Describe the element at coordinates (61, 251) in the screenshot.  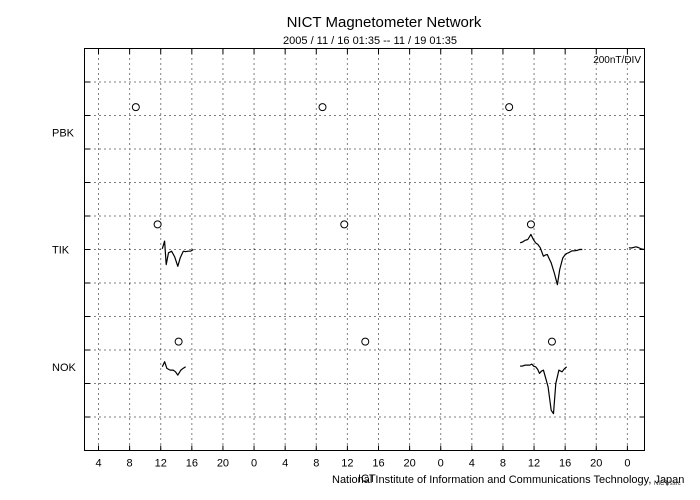
I see `station-label-tik: TIK` at that location.